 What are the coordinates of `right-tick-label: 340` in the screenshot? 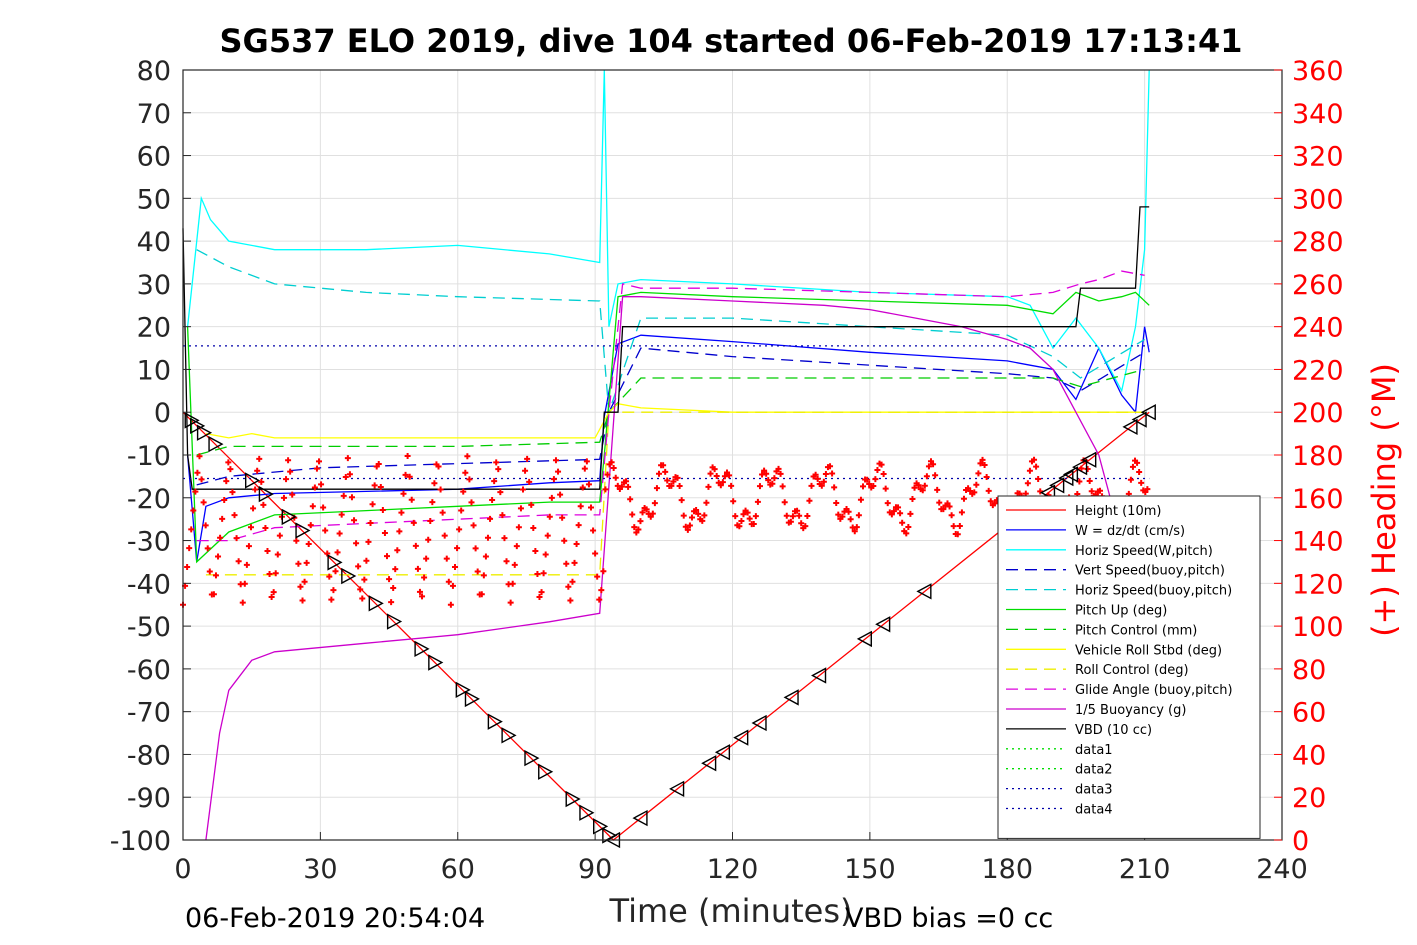 It's located at (1318, 114).